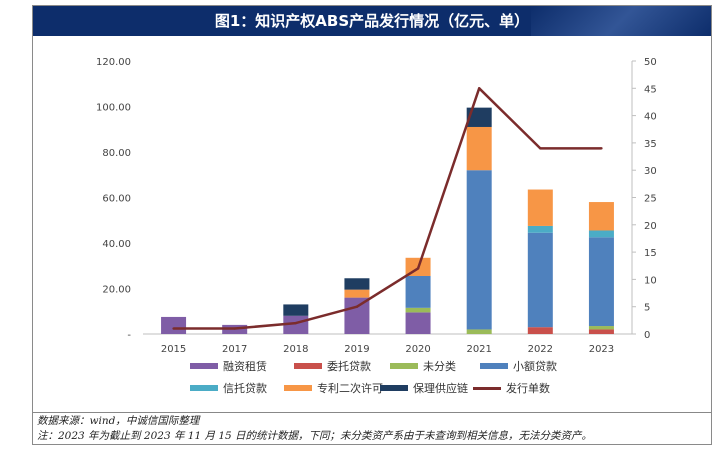  What do you see at coordinates (439, 366) in the screenshot?
I see `legend-label-weifenlei: 未分类` at bounding box center [439, 366].